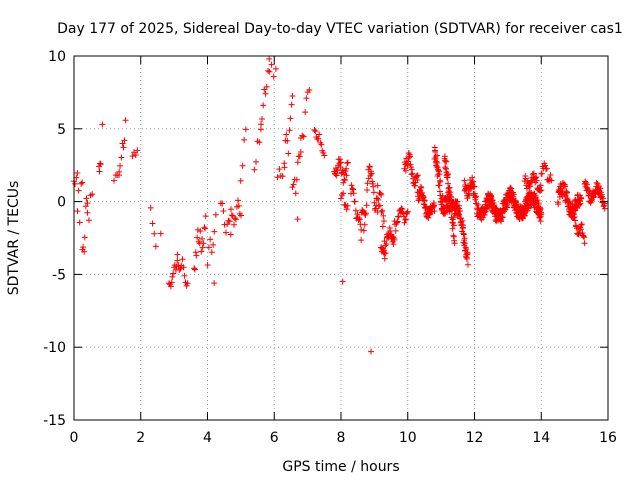  What do you see at coordinates (408, 438) in the screenshot?
I see `x-tick-label: 10` at bounding box center [408, 438].